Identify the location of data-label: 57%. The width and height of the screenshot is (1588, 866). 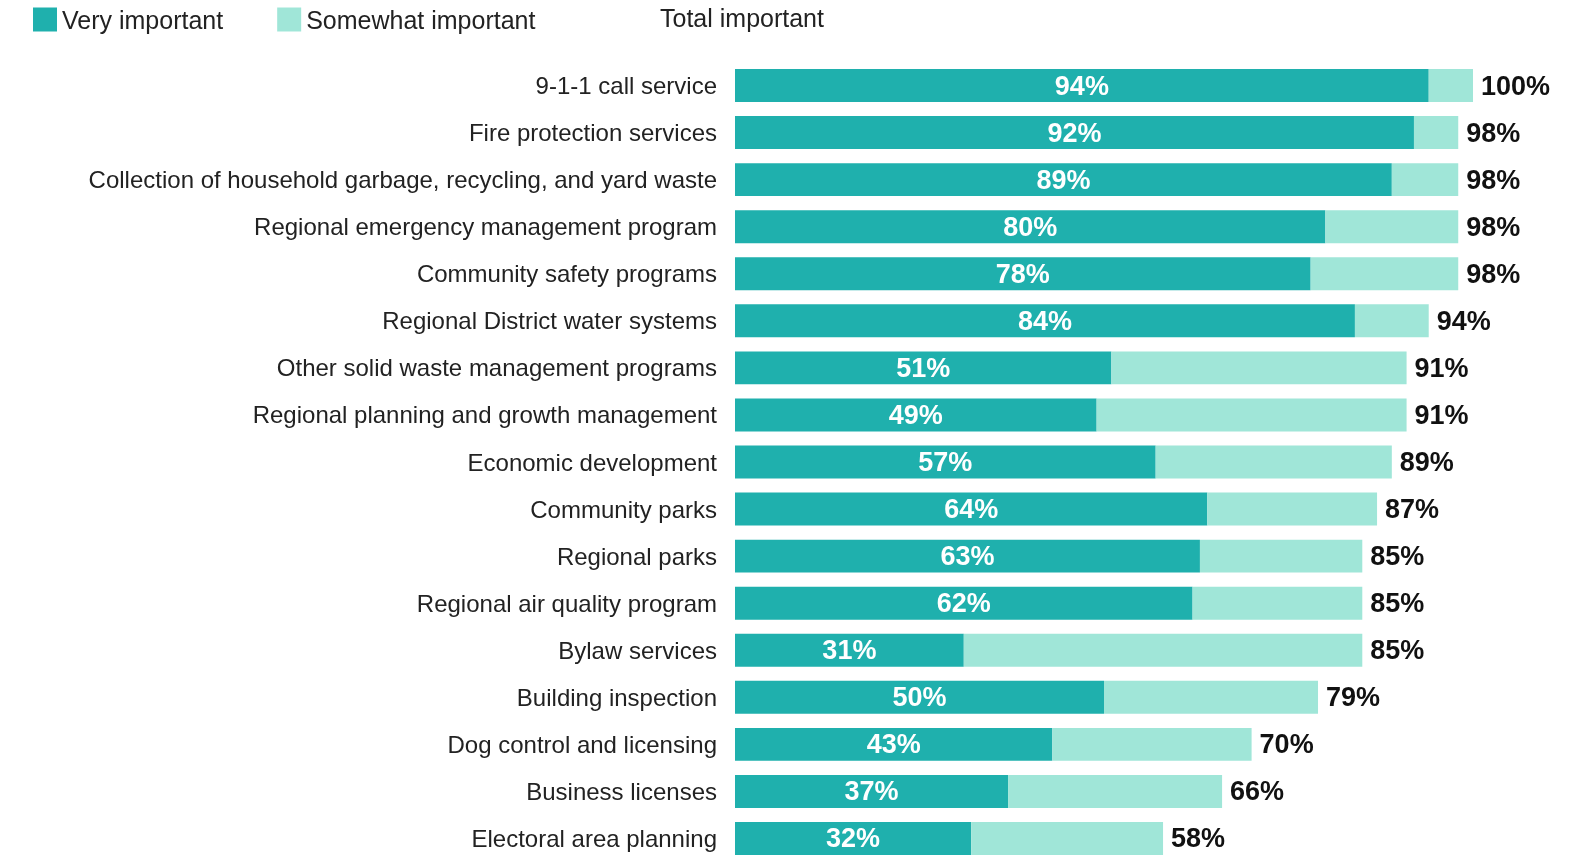
(945, 462).